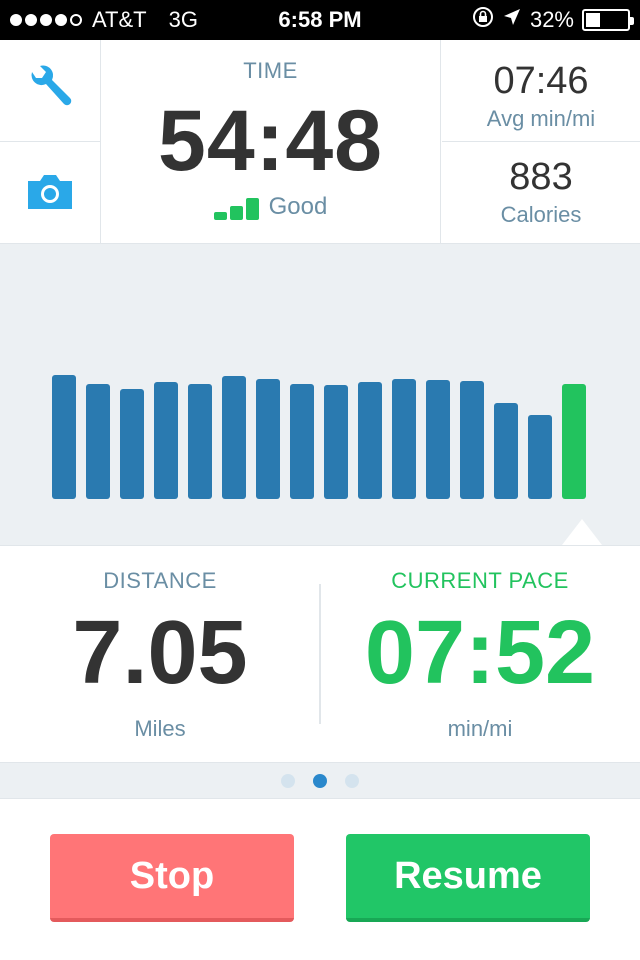 The width and height of the screenshot is (640, 960). I want to click on gps-signal-icon, so click(236, 209).